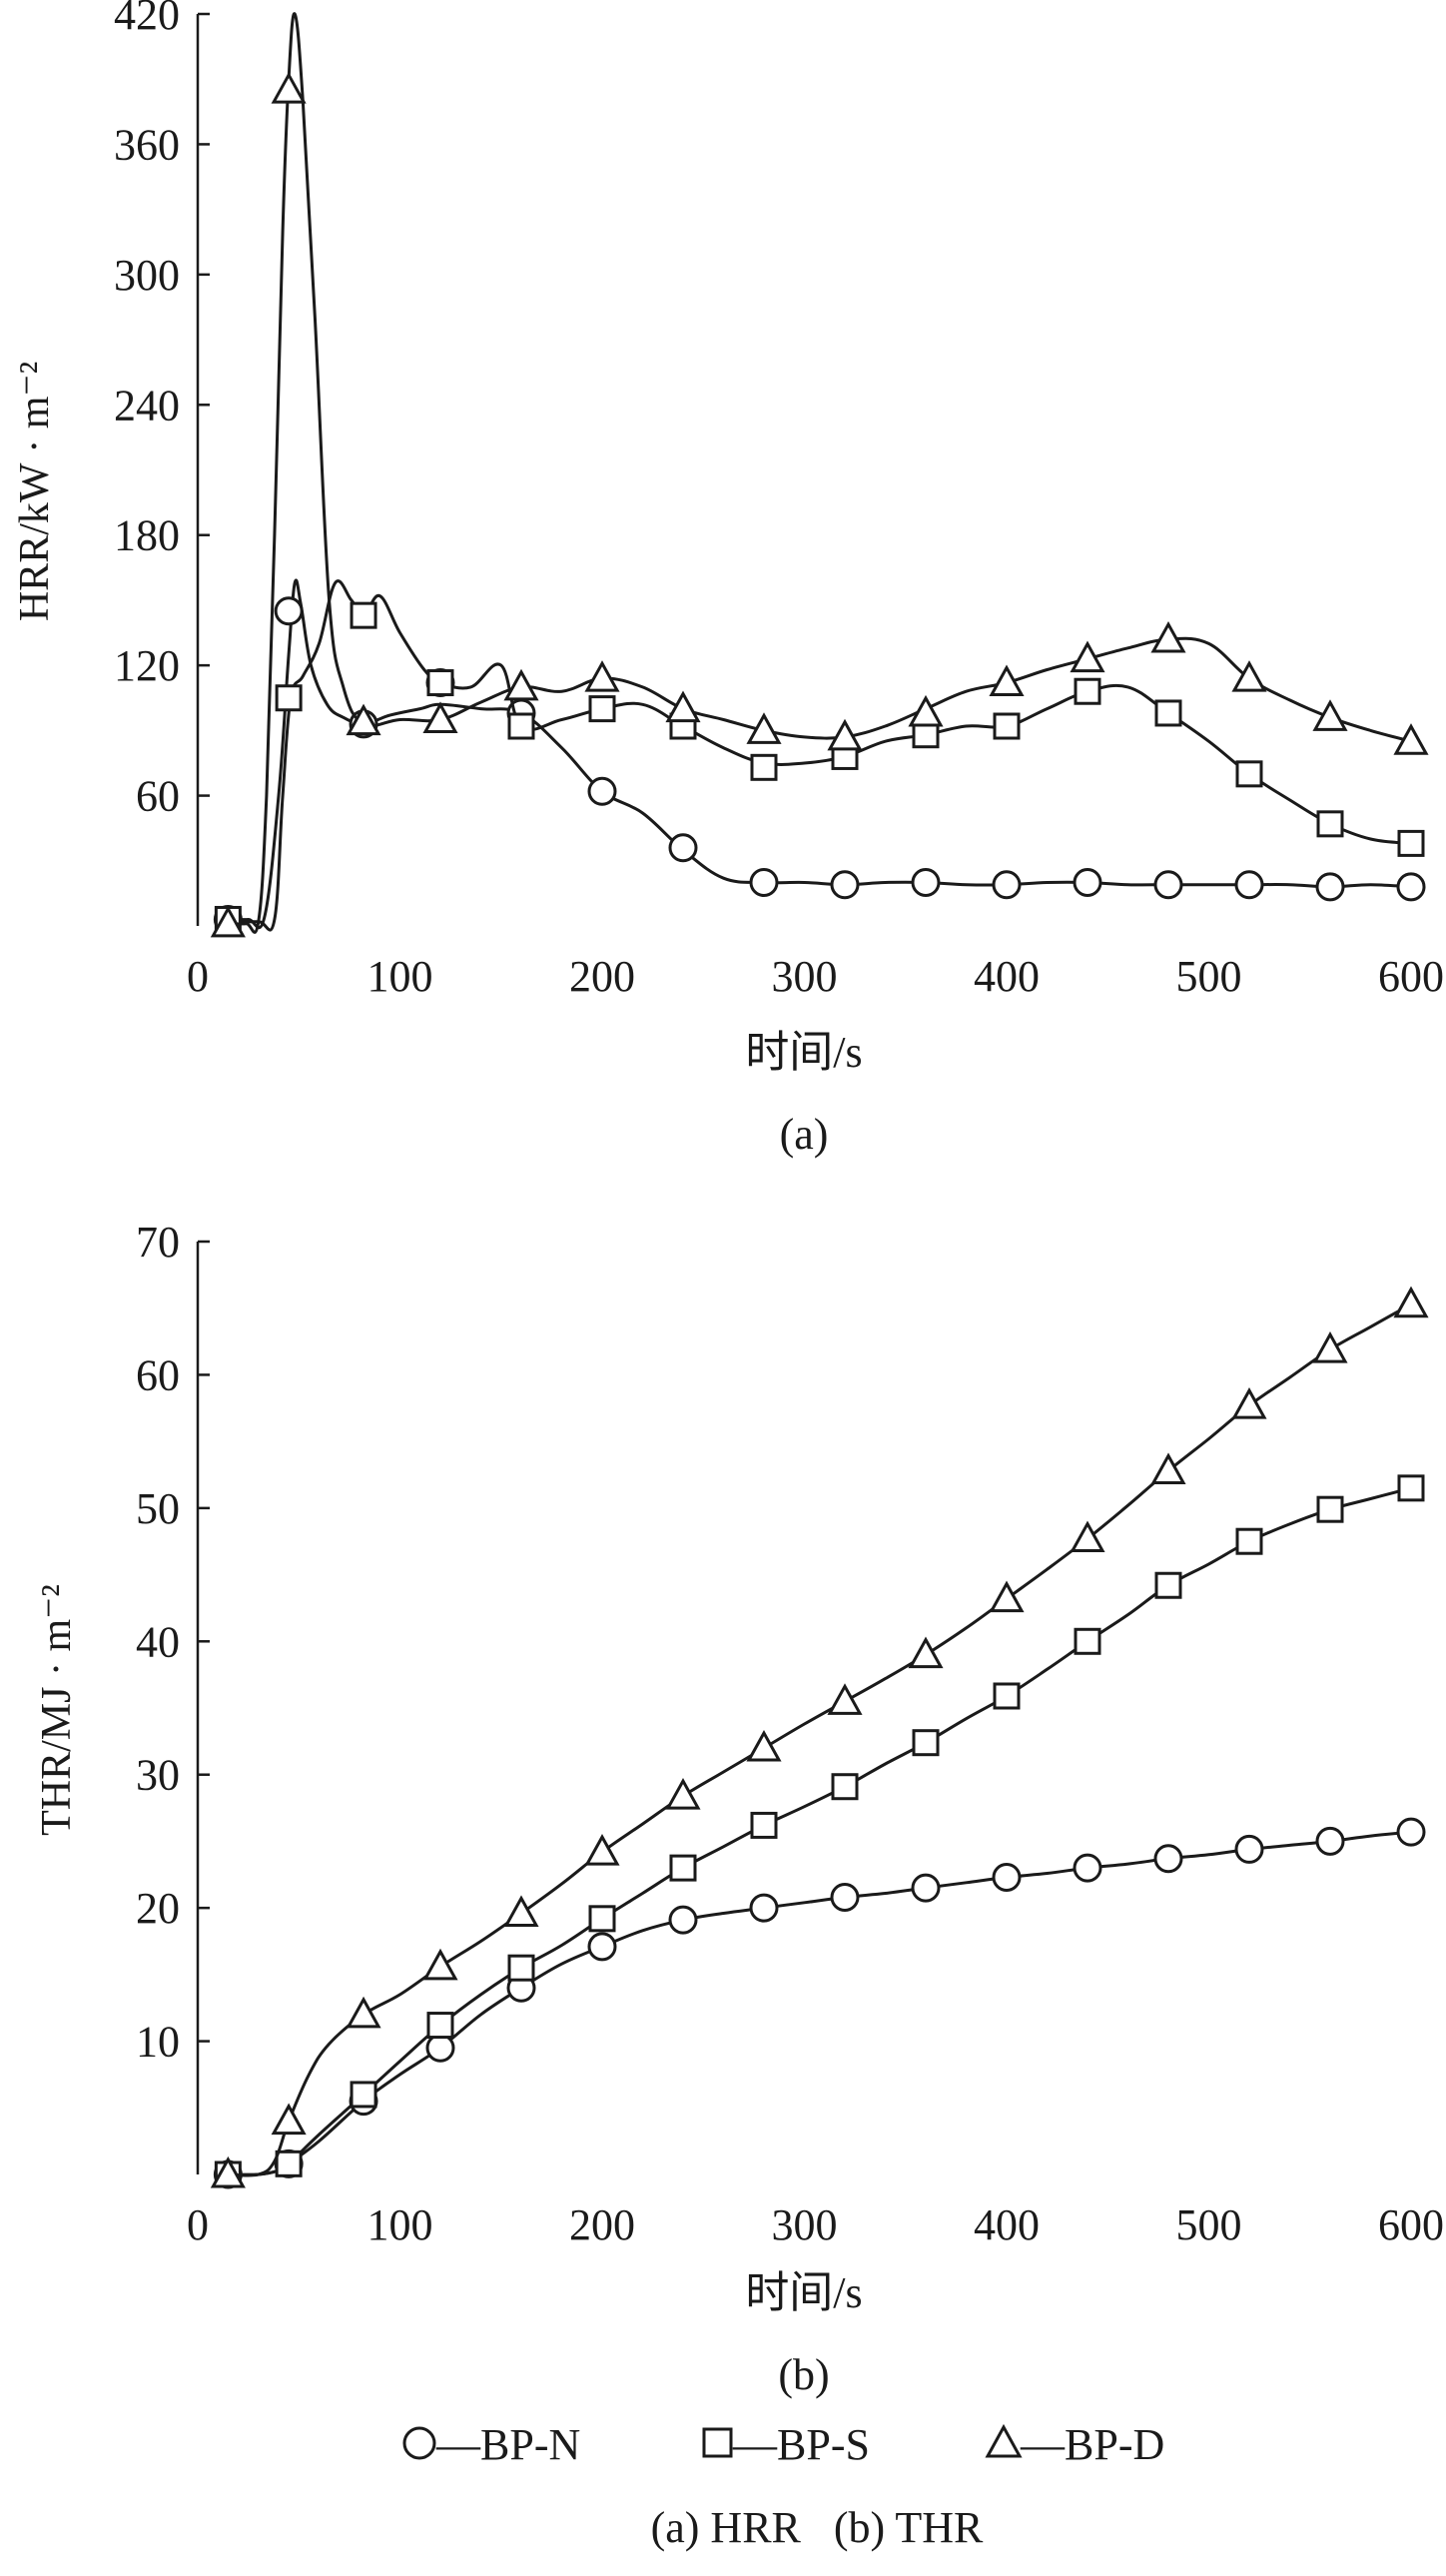 This screenshot has height=2576, width=1446. Describe the element at coordinates (400, 2225) in the screenshot. I see `thr-x-tick-label: 100` at that location.